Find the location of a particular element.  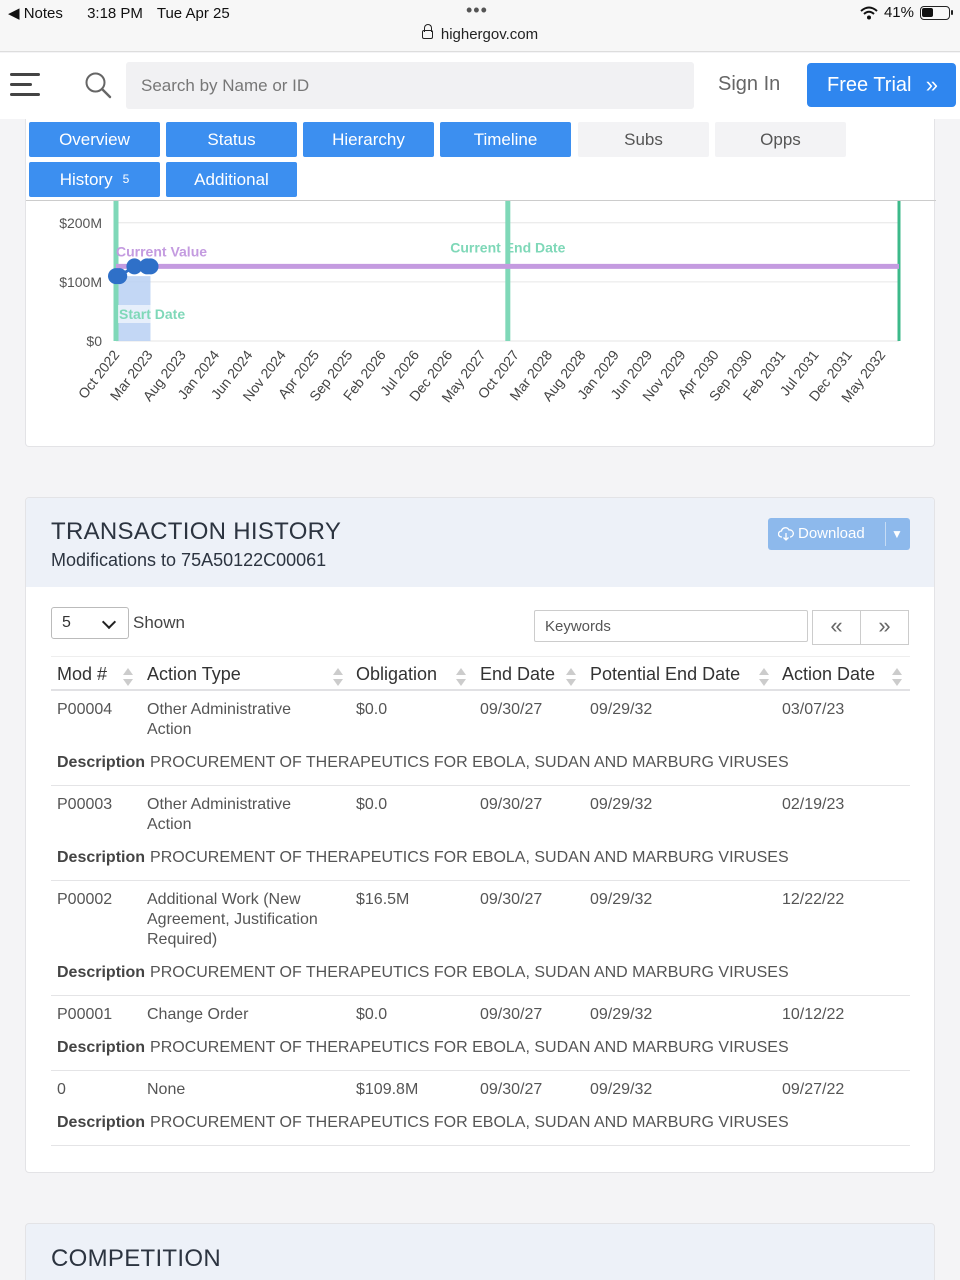

download-label: Download is located at coordinates (831, 533).